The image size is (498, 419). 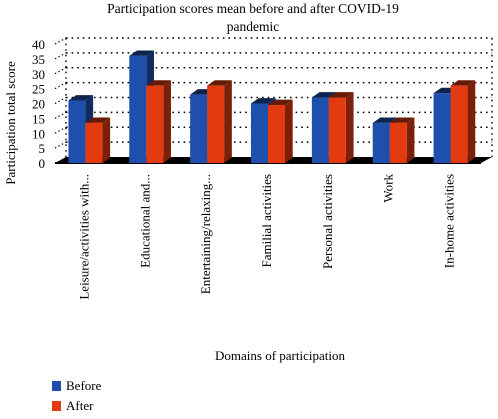 What do you see at coordinates (449, 221) in the screenshot?
I see `x-tick-label: In-home activities` at bounding box center [449, 221].